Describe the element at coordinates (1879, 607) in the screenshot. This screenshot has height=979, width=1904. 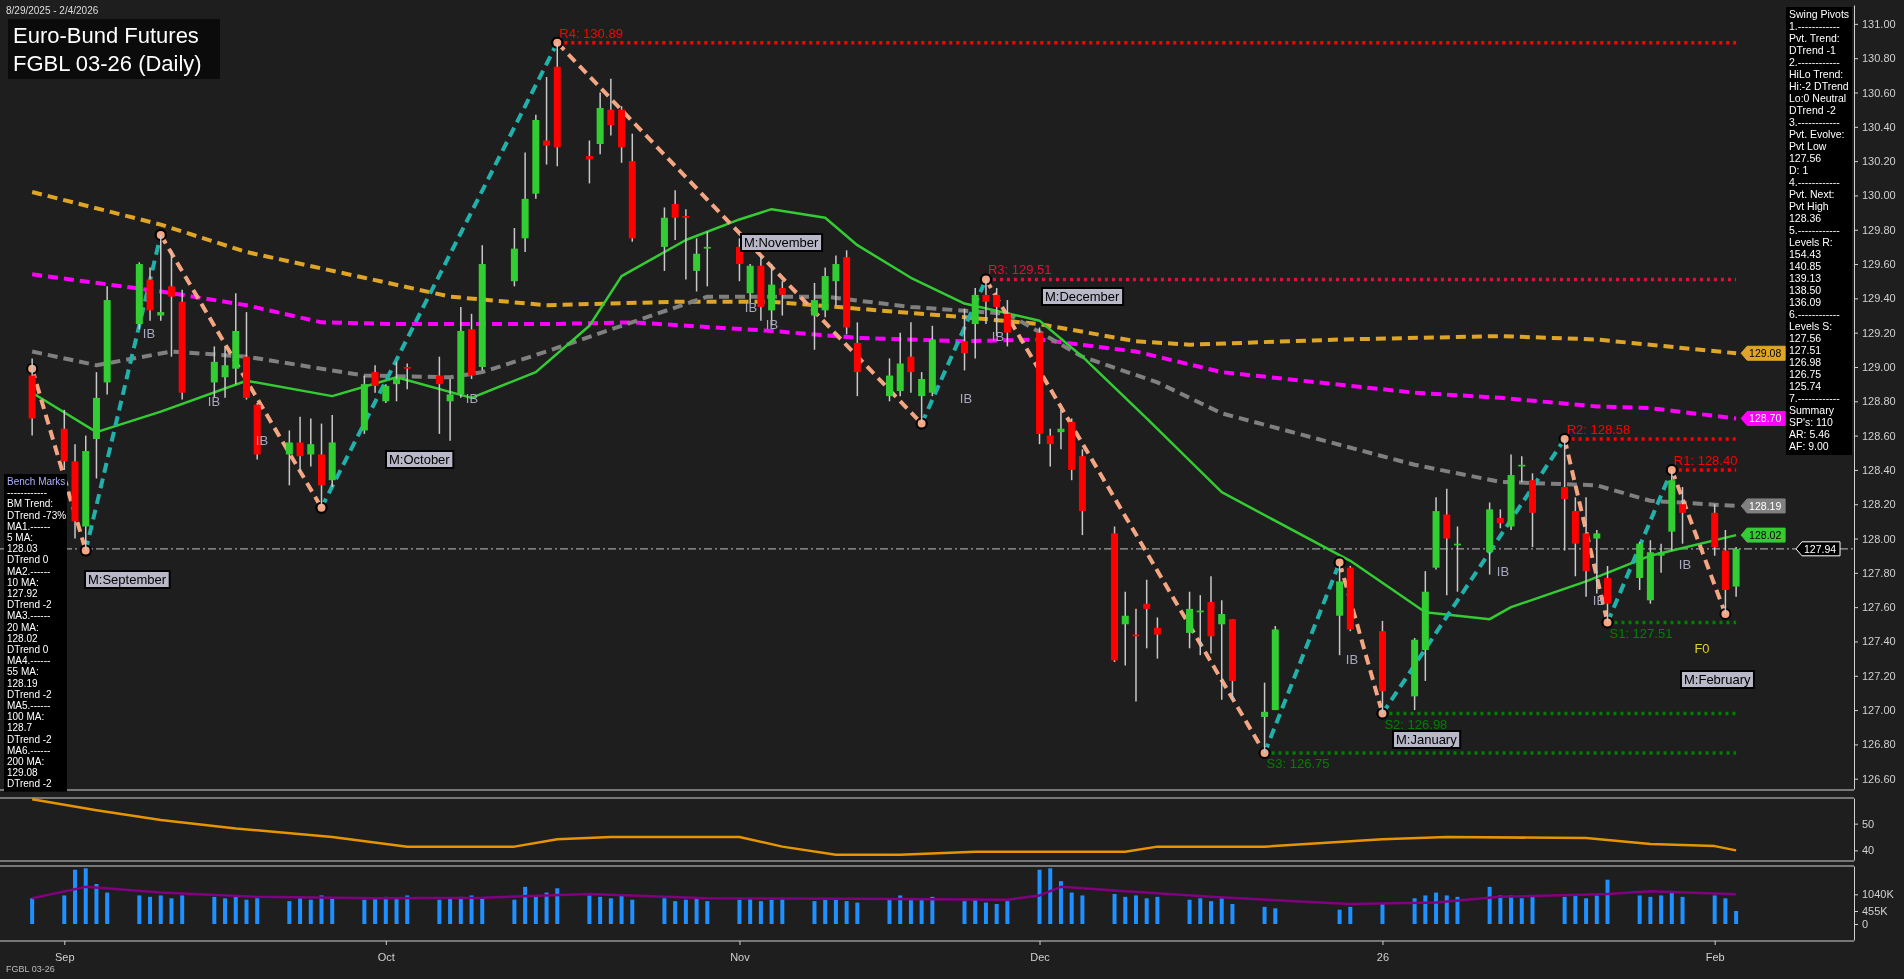
I see `y-tick-label: 127.60` at that location.